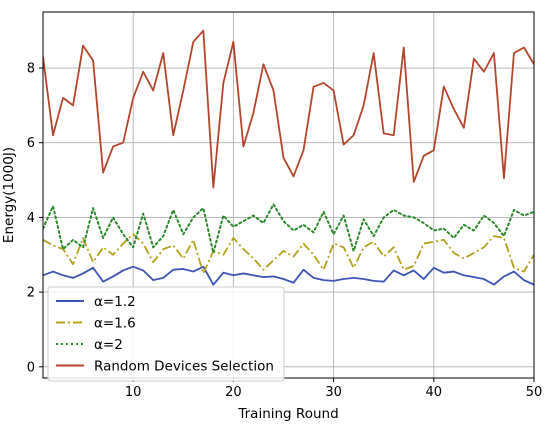 The width and height of the screenshot is (550, 430). What do you see at coordinates (9, 195) in the screenshot?
I see `y-axis-label: Energy(1000J)` at bounding box center [9, 195].